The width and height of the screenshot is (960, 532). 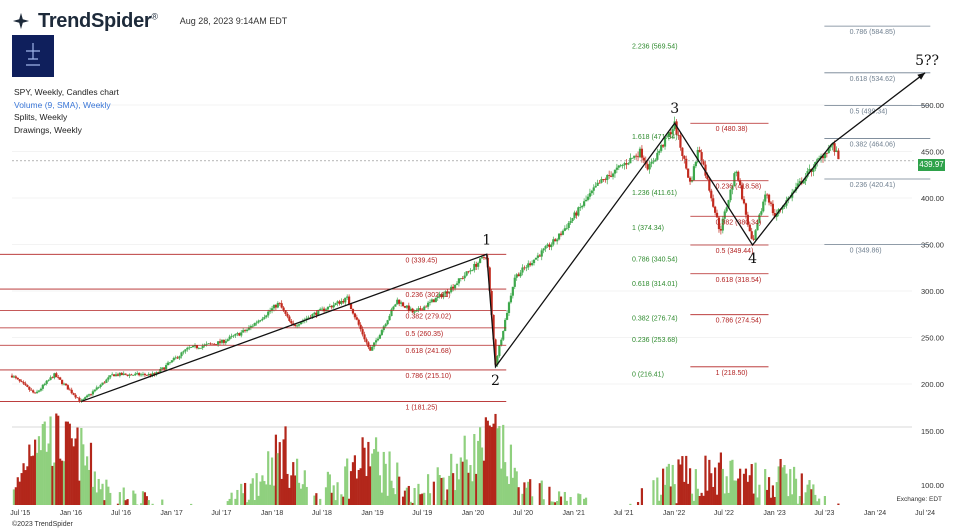 What do you see at coordinates (62, 104) in the screenshot?
I see `volume-indicator-label: Volume (9, SMA), Weekly` at bounding box center [62, 104].